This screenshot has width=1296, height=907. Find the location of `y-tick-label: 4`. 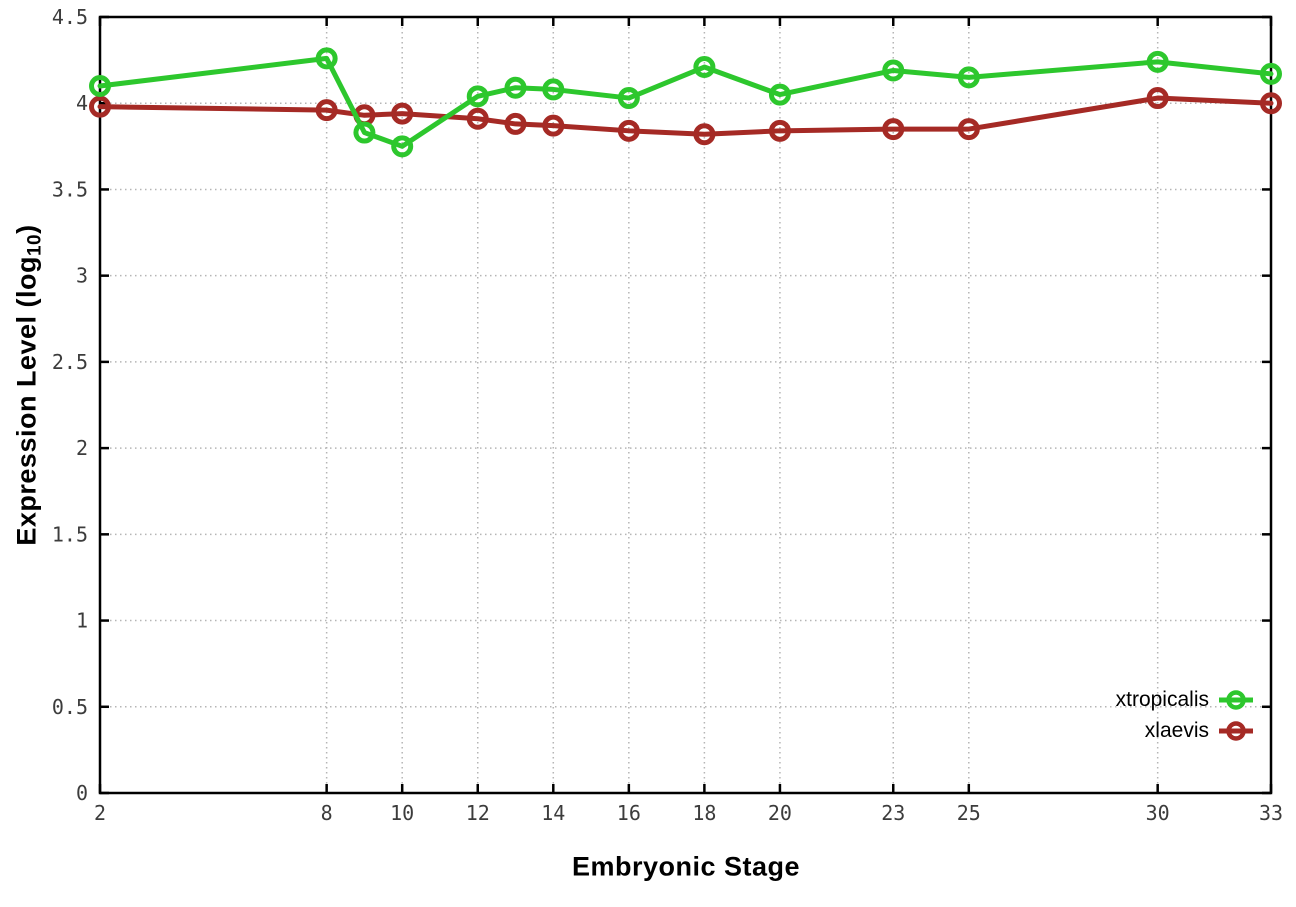

y-tick-label: 4 is located at coordinates (82, 103).